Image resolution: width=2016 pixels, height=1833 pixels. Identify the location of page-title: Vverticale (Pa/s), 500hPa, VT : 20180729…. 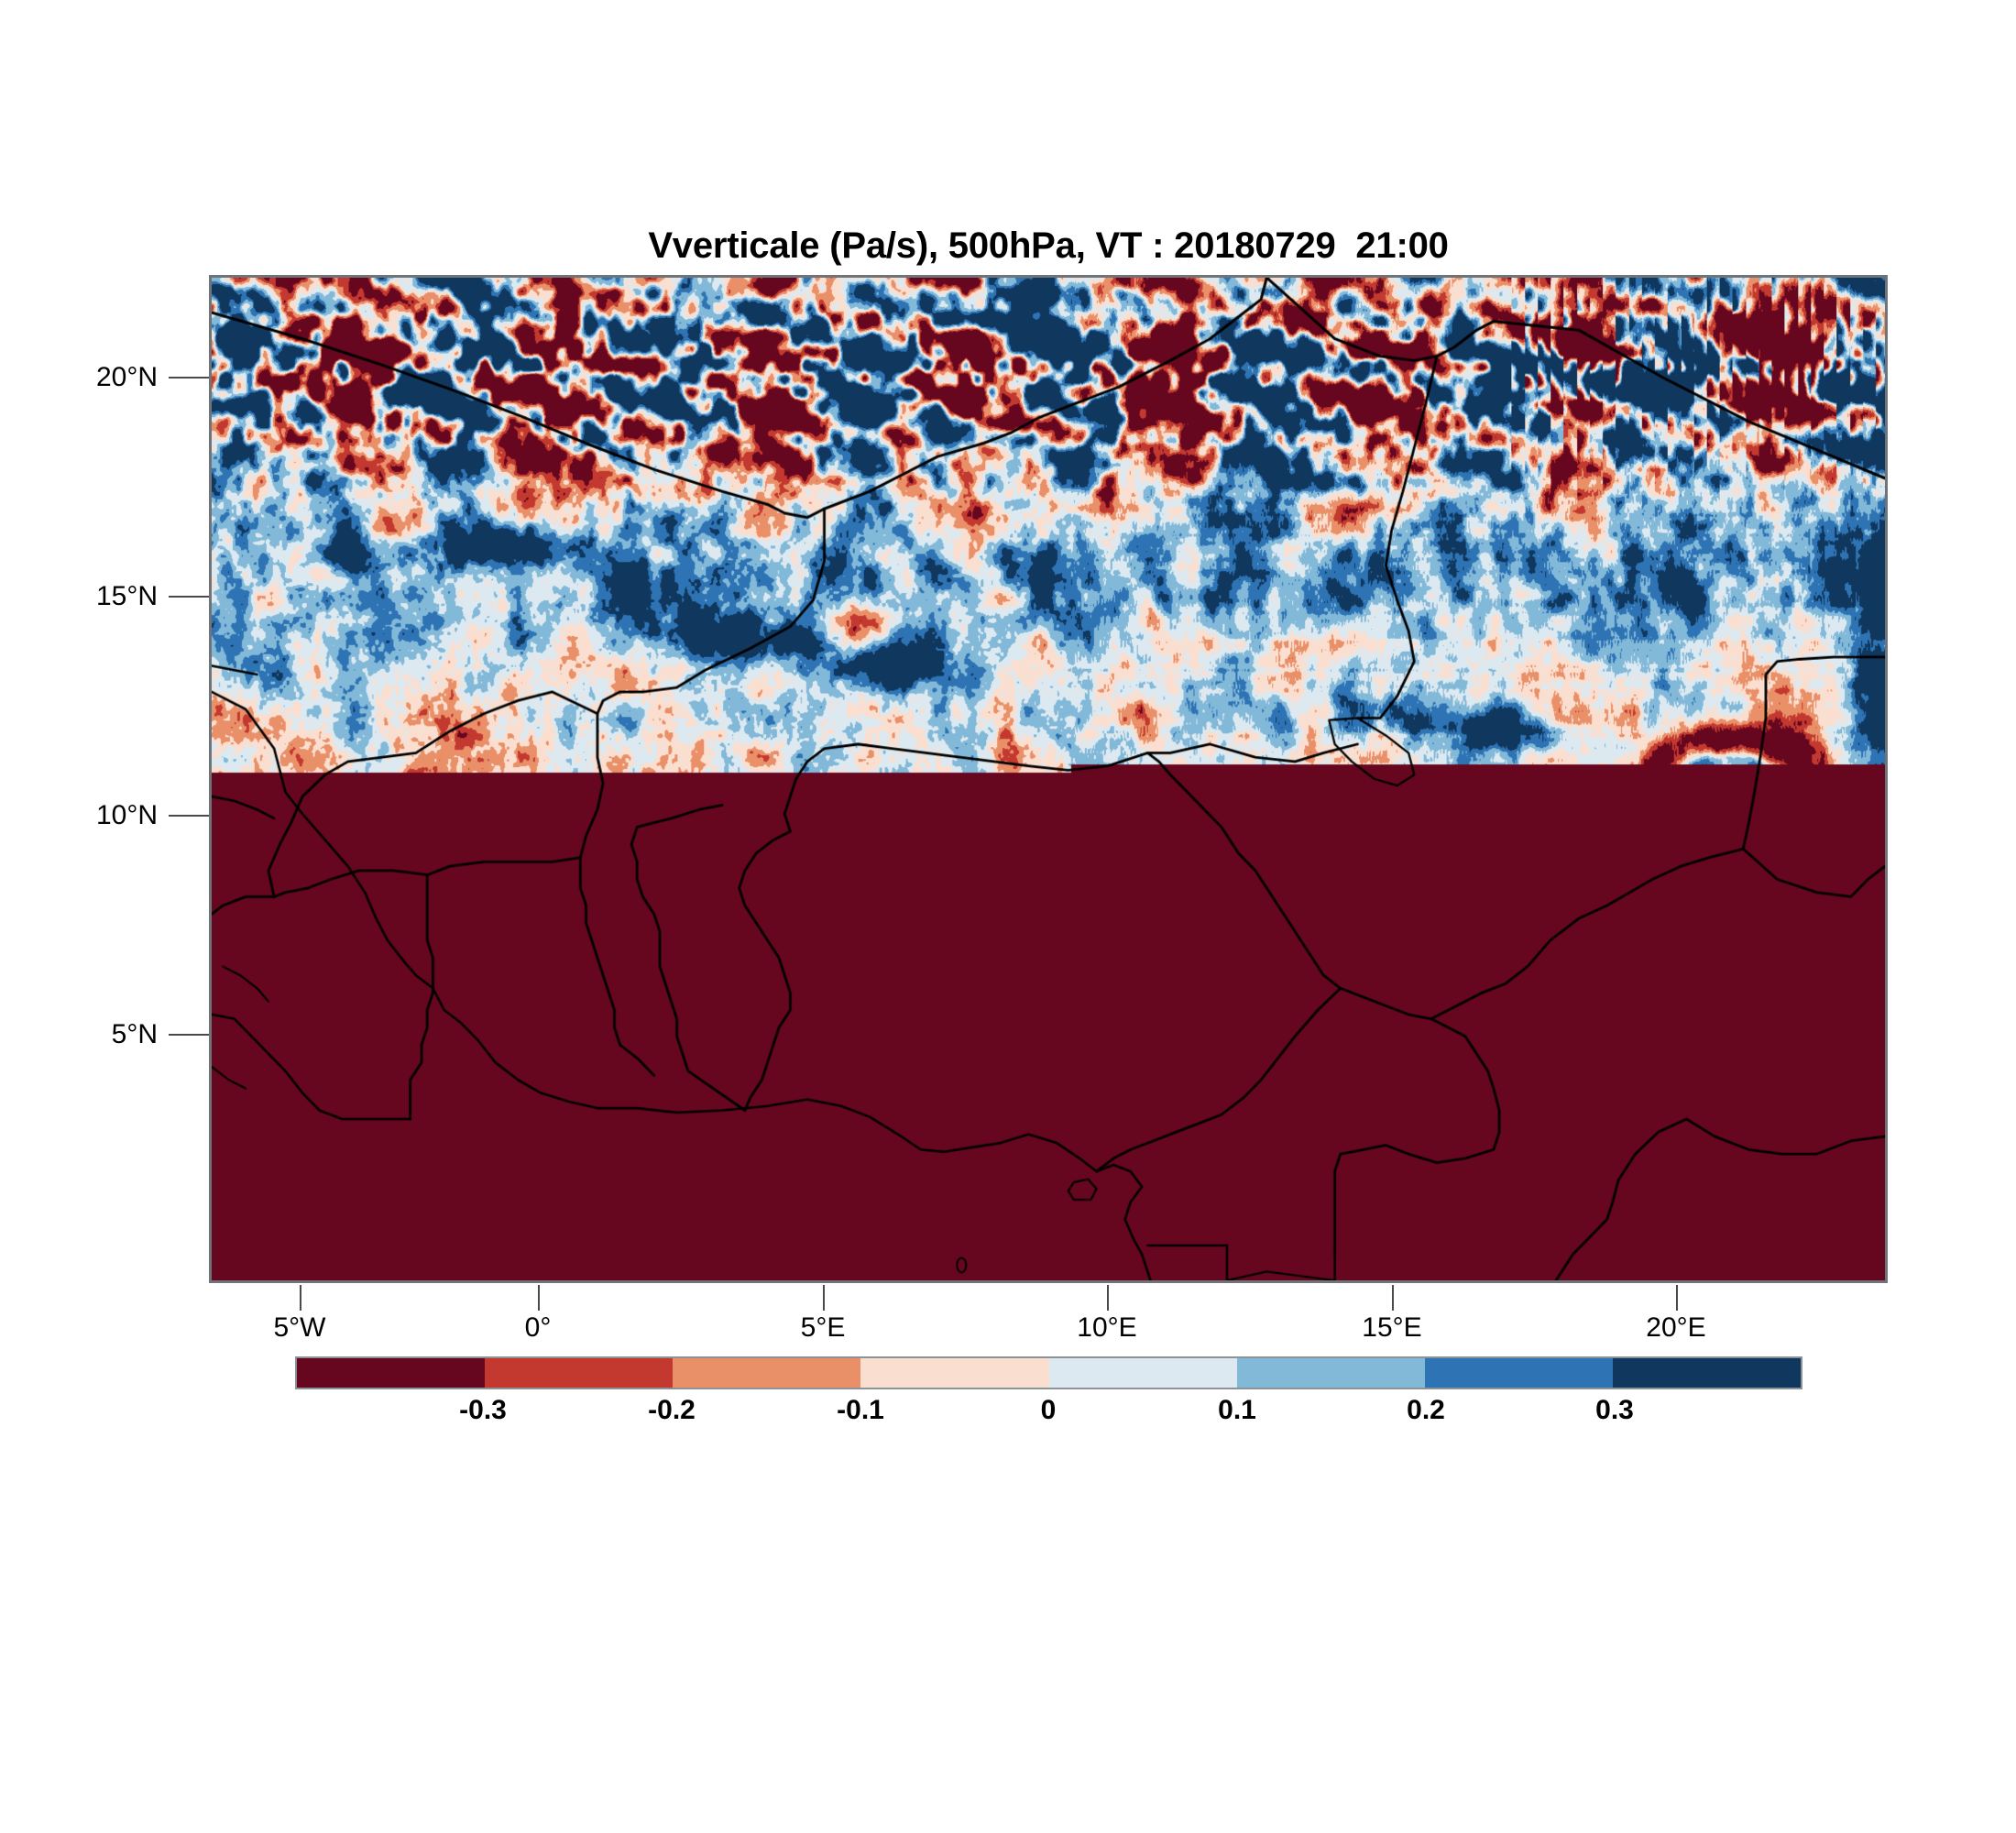
(1048, 245).